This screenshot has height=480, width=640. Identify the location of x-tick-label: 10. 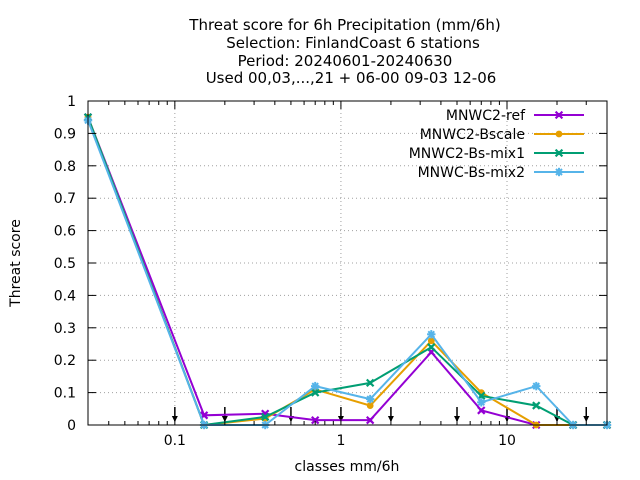
(507, 441).